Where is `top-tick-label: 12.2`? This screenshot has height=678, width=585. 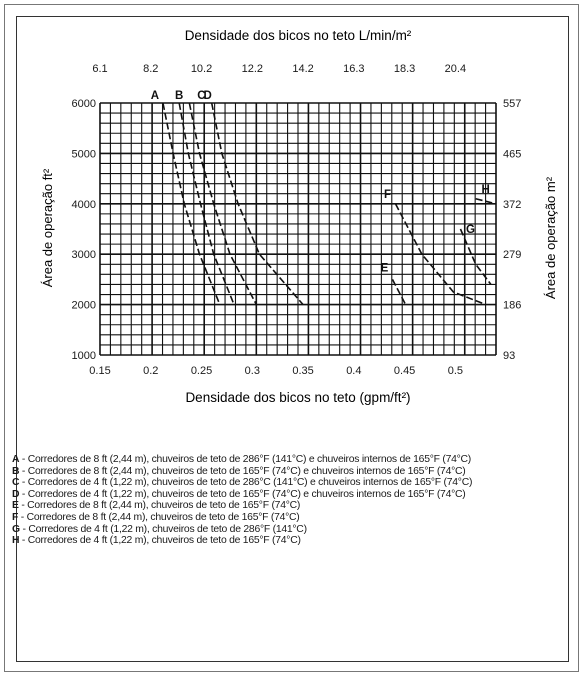 top-tick-label: 12.2 is located at coordinates (252, 69).